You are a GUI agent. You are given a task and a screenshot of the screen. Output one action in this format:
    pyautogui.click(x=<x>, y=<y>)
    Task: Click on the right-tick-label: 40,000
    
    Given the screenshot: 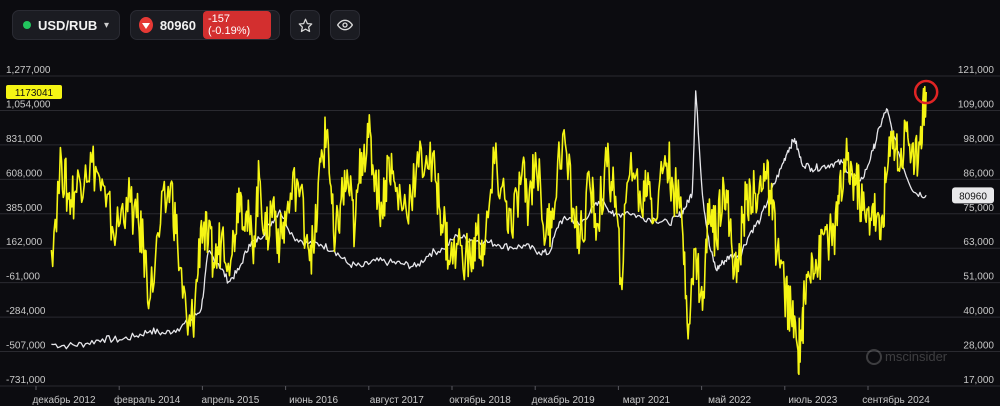 What is the action you would take?
    pyautogui.click(x=978, y=311)
    